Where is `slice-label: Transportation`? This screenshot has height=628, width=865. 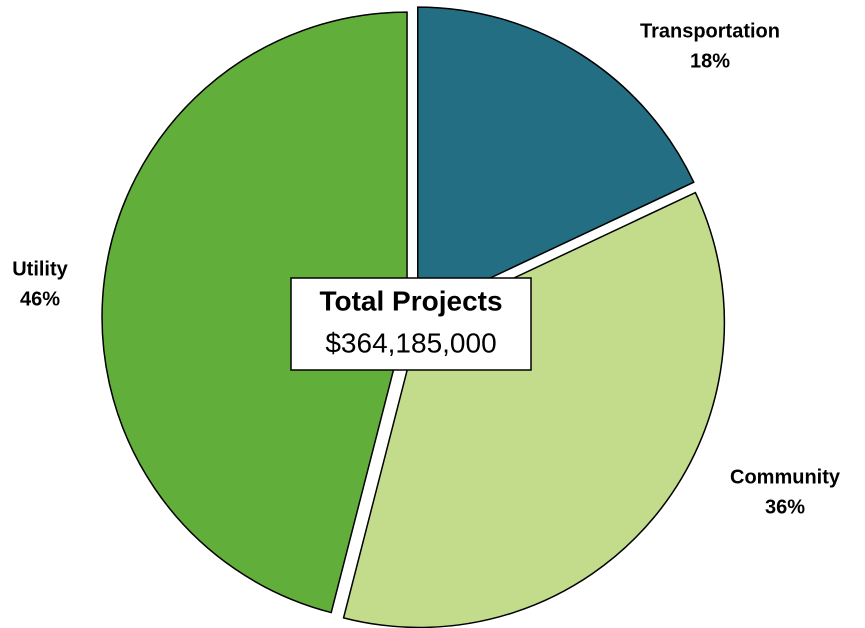
slice-label: Transportation is located at coordinates (710, 31).